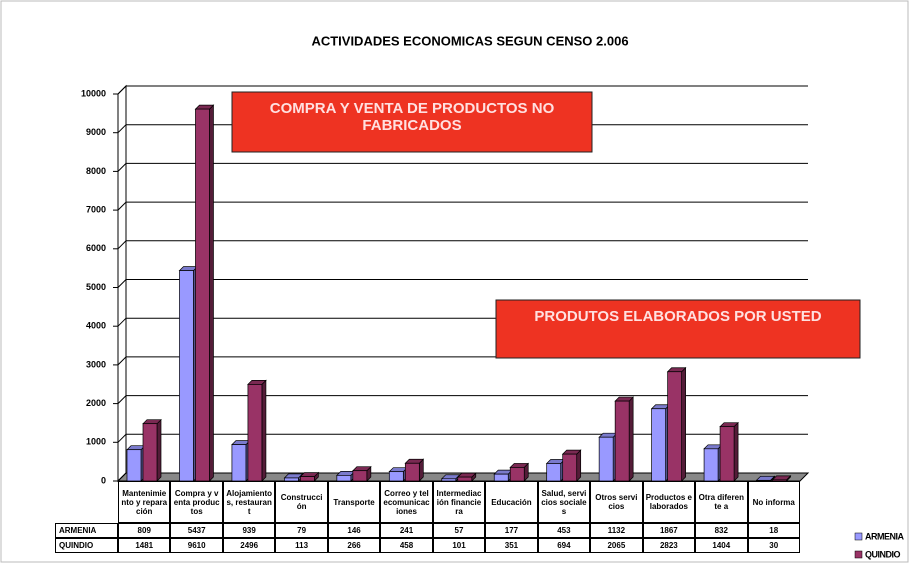  What do you see at coordinates (301, 502) in the screenshot?
I see `category-label: Construcción` at bounding box center [301, 502].